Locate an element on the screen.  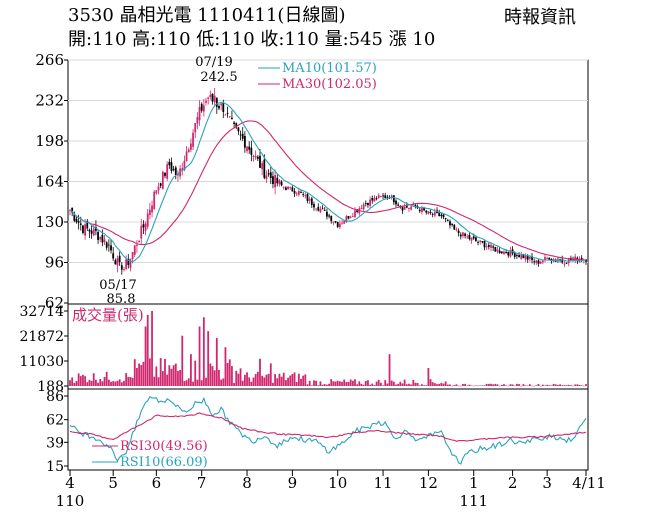
x-tick-label: 4/11 is located at coordinates (589, 483).